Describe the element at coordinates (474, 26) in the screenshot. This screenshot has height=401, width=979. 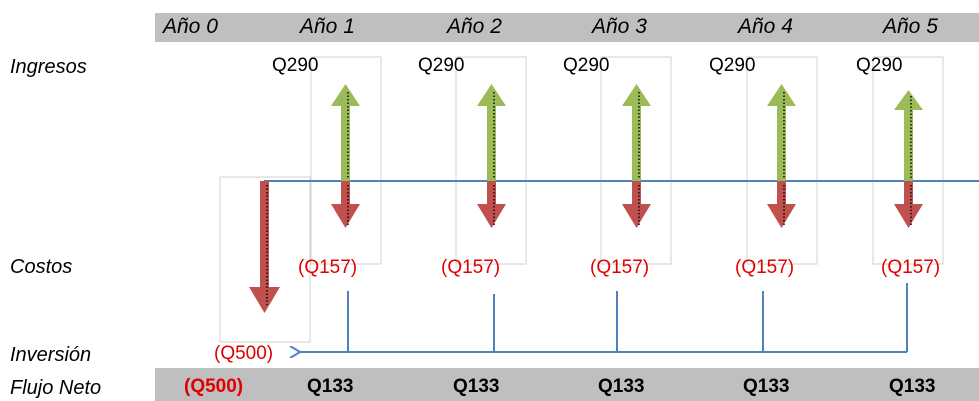
I see `year-header-2: Año 2` at that location.